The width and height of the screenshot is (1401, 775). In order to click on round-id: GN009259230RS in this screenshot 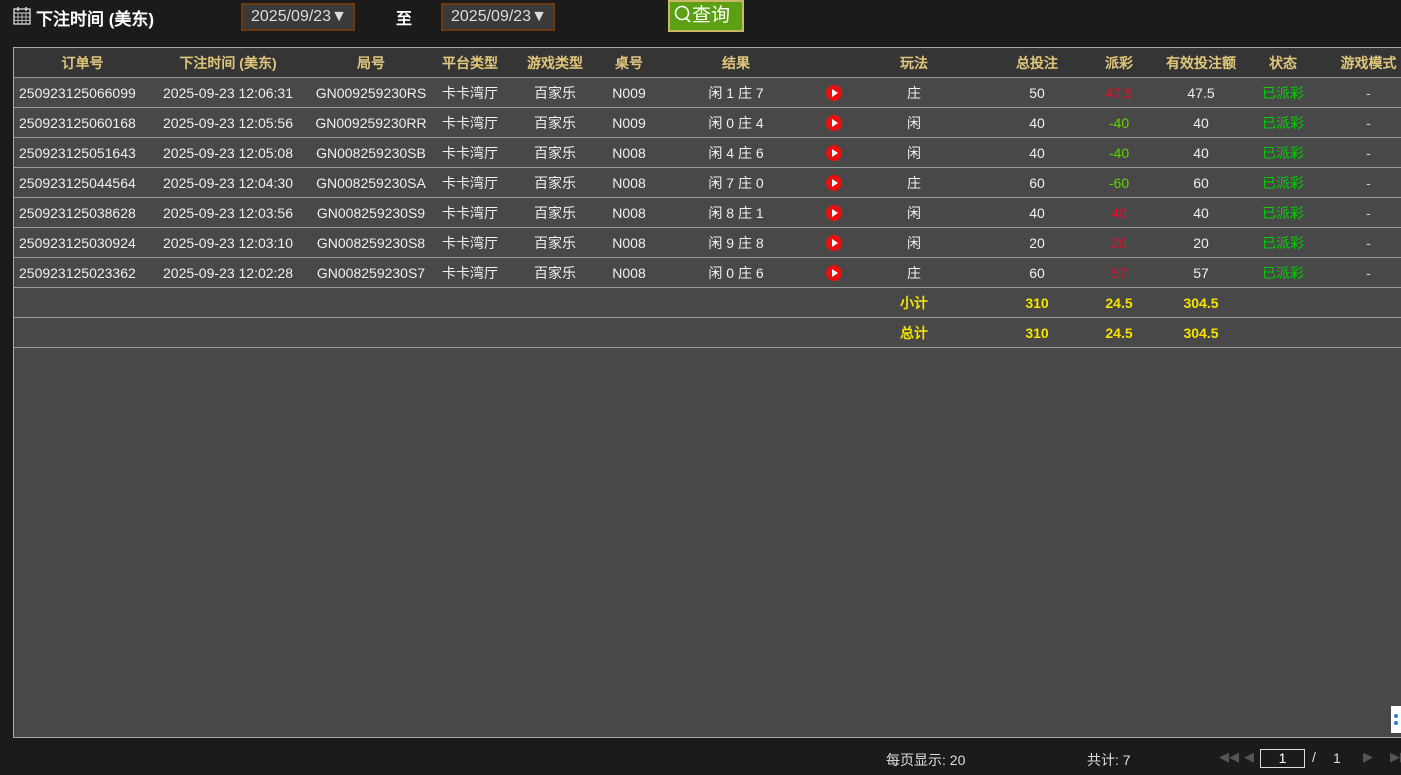, I will do `click(371, 92)`.